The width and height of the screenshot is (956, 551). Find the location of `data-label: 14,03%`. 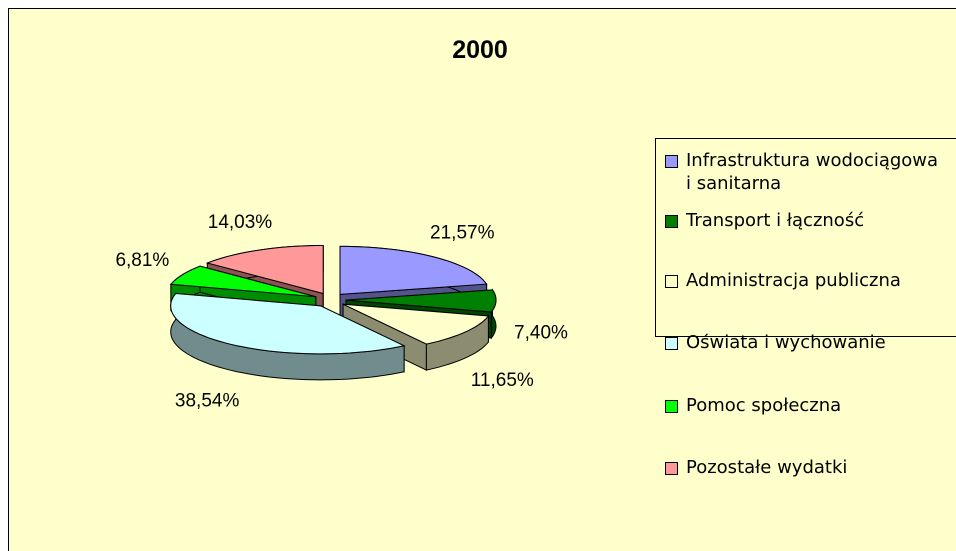

data-label: 14,03% is located at coordinates (240, 222).